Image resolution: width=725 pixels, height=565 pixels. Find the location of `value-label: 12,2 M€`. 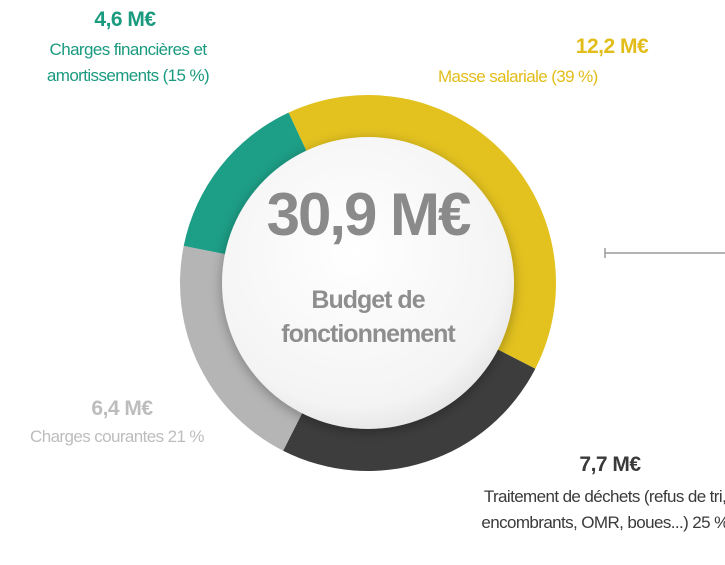

value-label: 12,2 M€ is located at coordinates (612, 46).